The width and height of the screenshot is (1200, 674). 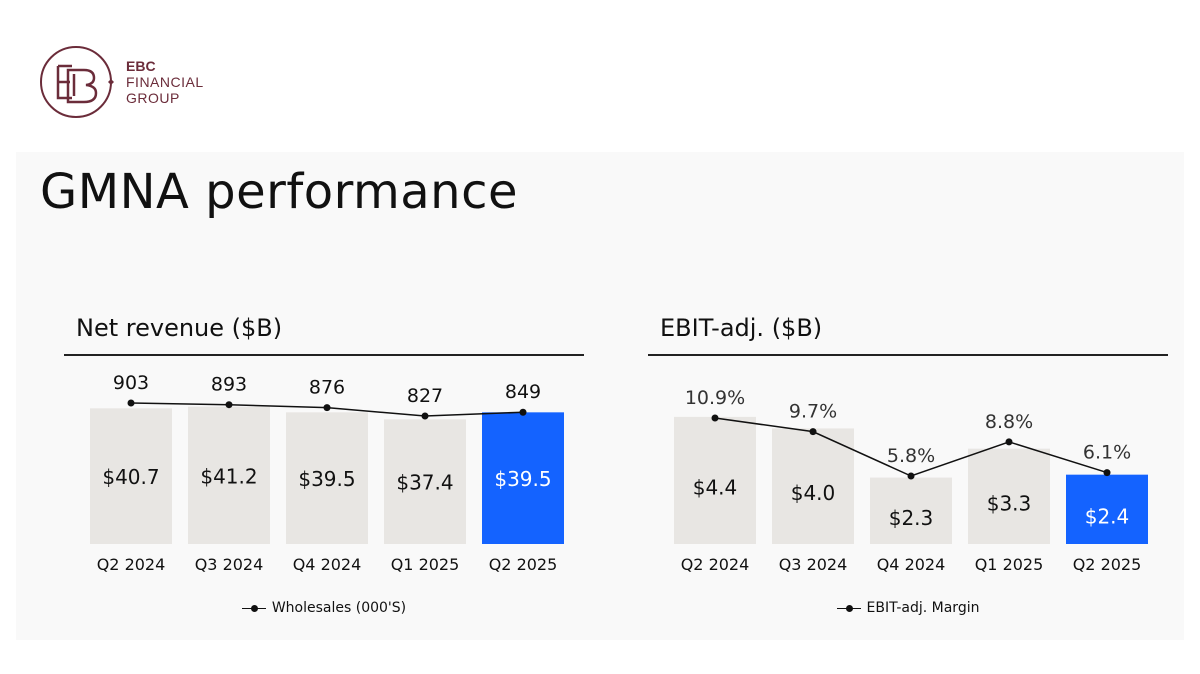 What do you see at coordinates (1107, 453) in the screenshot?
I see `line-series-label: 6.1%` at bounding box center [1107, 453].